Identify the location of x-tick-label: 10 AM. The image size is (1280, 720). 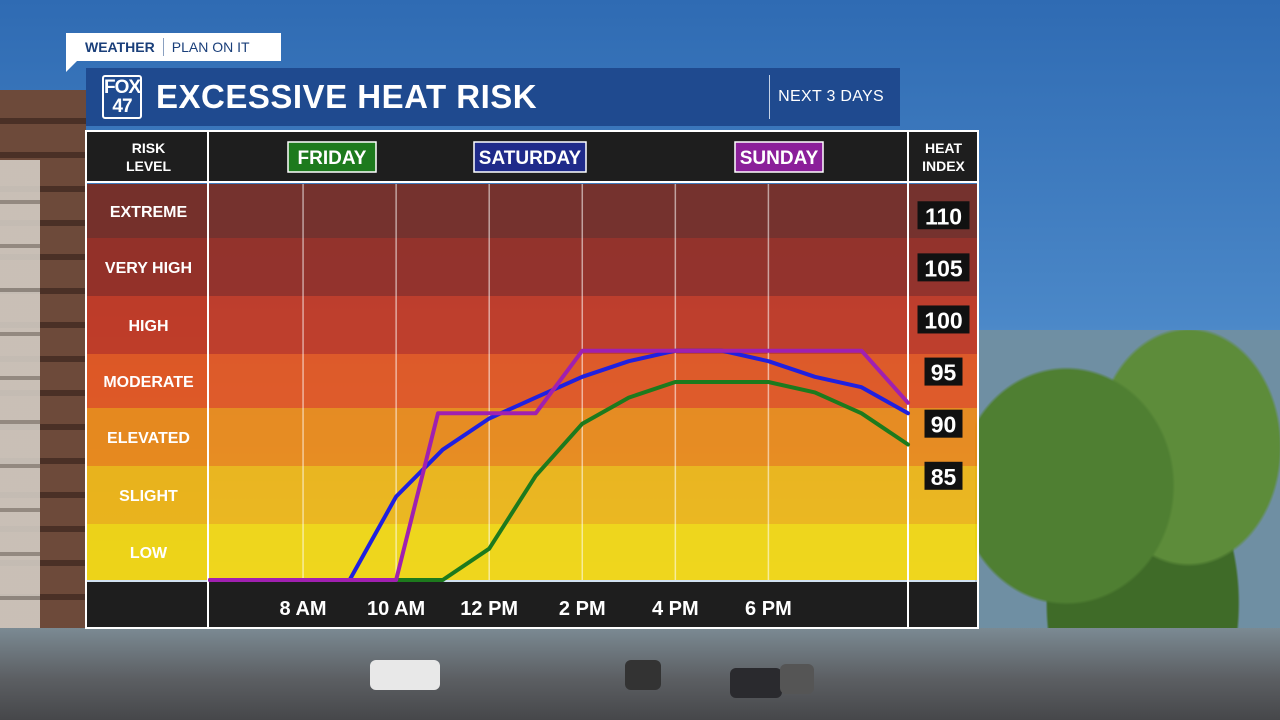
(396, 609).